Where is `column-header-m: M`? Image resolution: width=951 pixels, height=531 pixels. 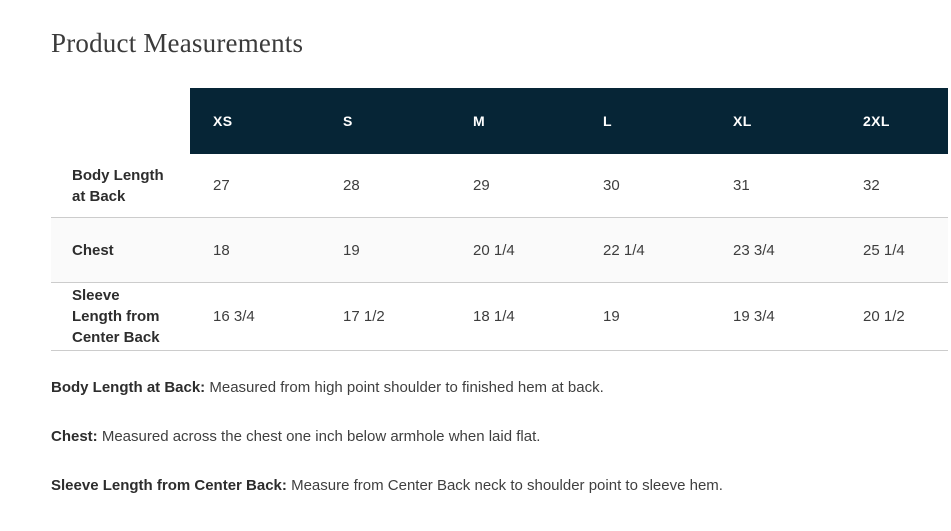 column-header-m: M is located at coordinates (515, 121).